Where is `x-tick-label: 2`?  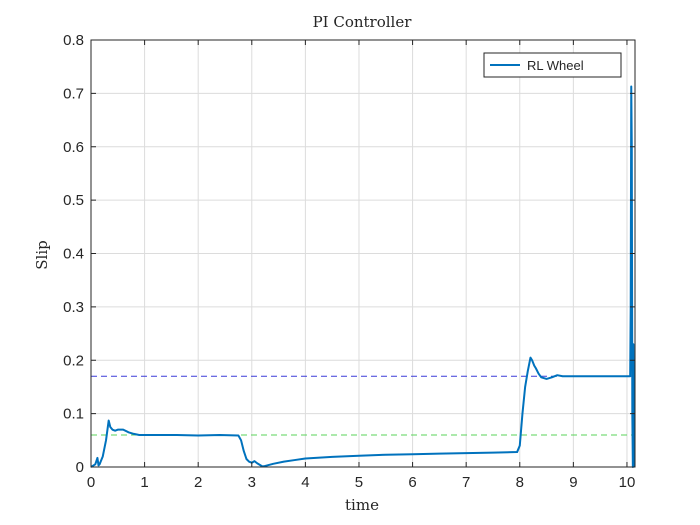
x-tick-label: 2 is located at coordinates (198, 482).